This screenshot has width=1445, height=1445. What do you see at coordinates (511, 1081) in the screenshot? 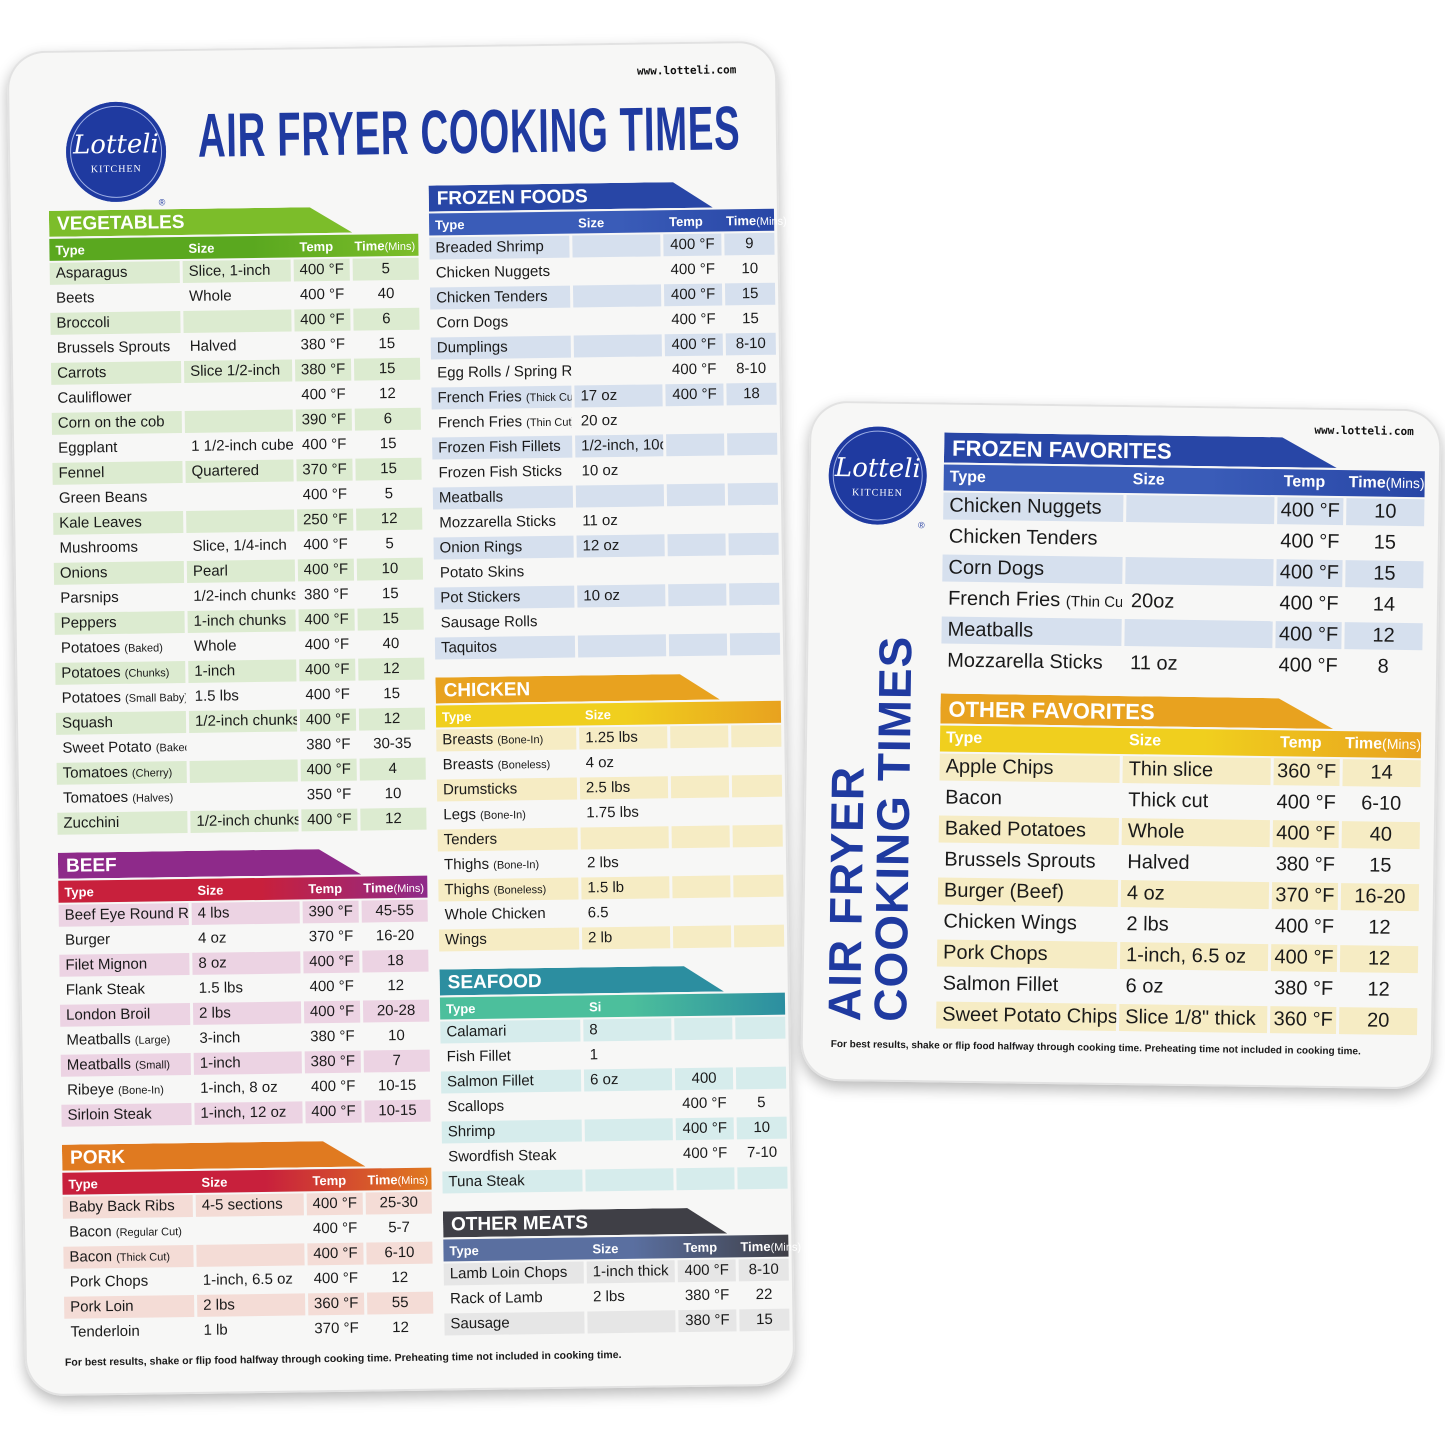
I see `cell-type: Salmon Fillet` at bounding box center [511, 1081].